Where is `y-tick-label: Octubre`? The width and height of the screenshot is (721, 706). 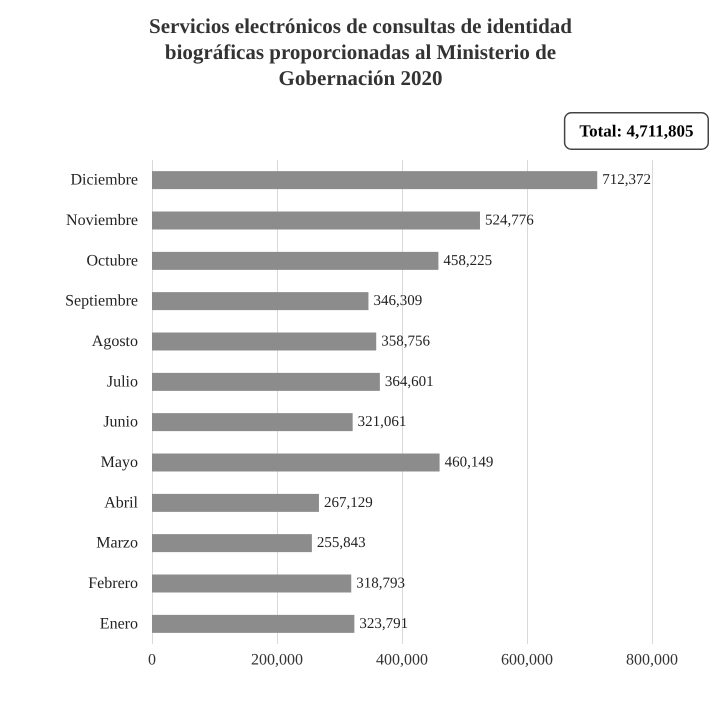 y-tick-label: Octubre is located at coordinates (112, 261).